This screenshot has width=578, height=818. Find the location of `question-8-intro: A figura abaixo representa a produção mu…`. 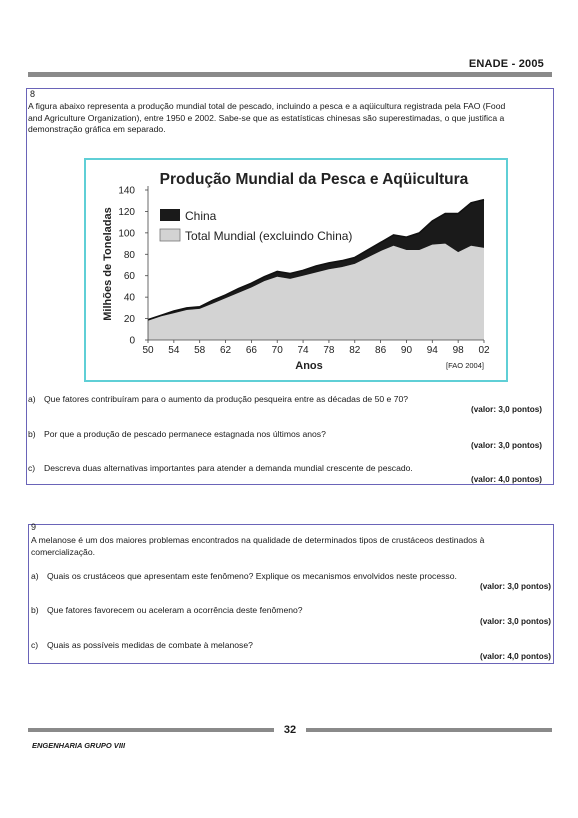

question-8-intro: A figura abaixo representa a produção mu… is located at coordinates (291, 118).